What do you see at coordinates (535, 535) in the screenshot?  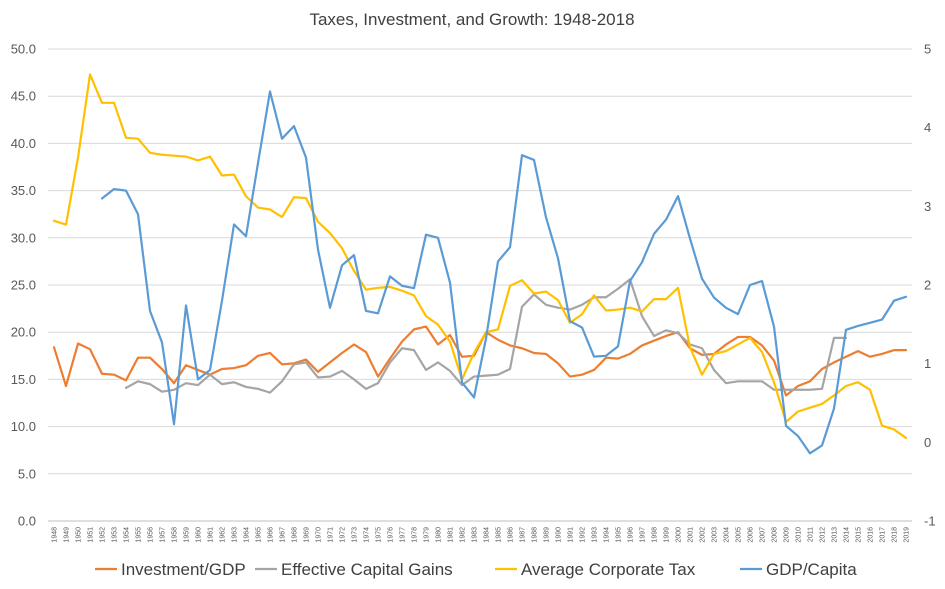 I see `x-tick-label: 1988` at bounding box center [535, 535].